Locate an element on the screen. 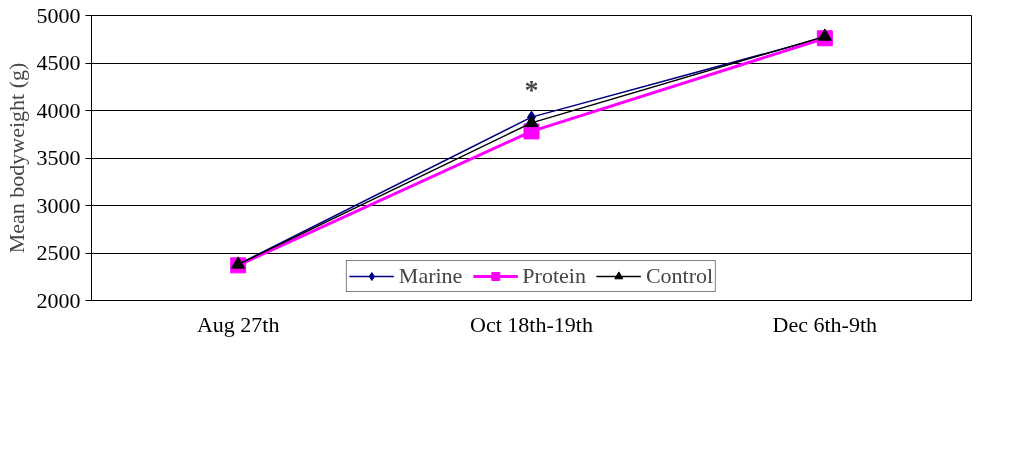 The width and height of the screenshot is (1035, 453). y-tick-label: 2500 is located at coordinates (58, 252).